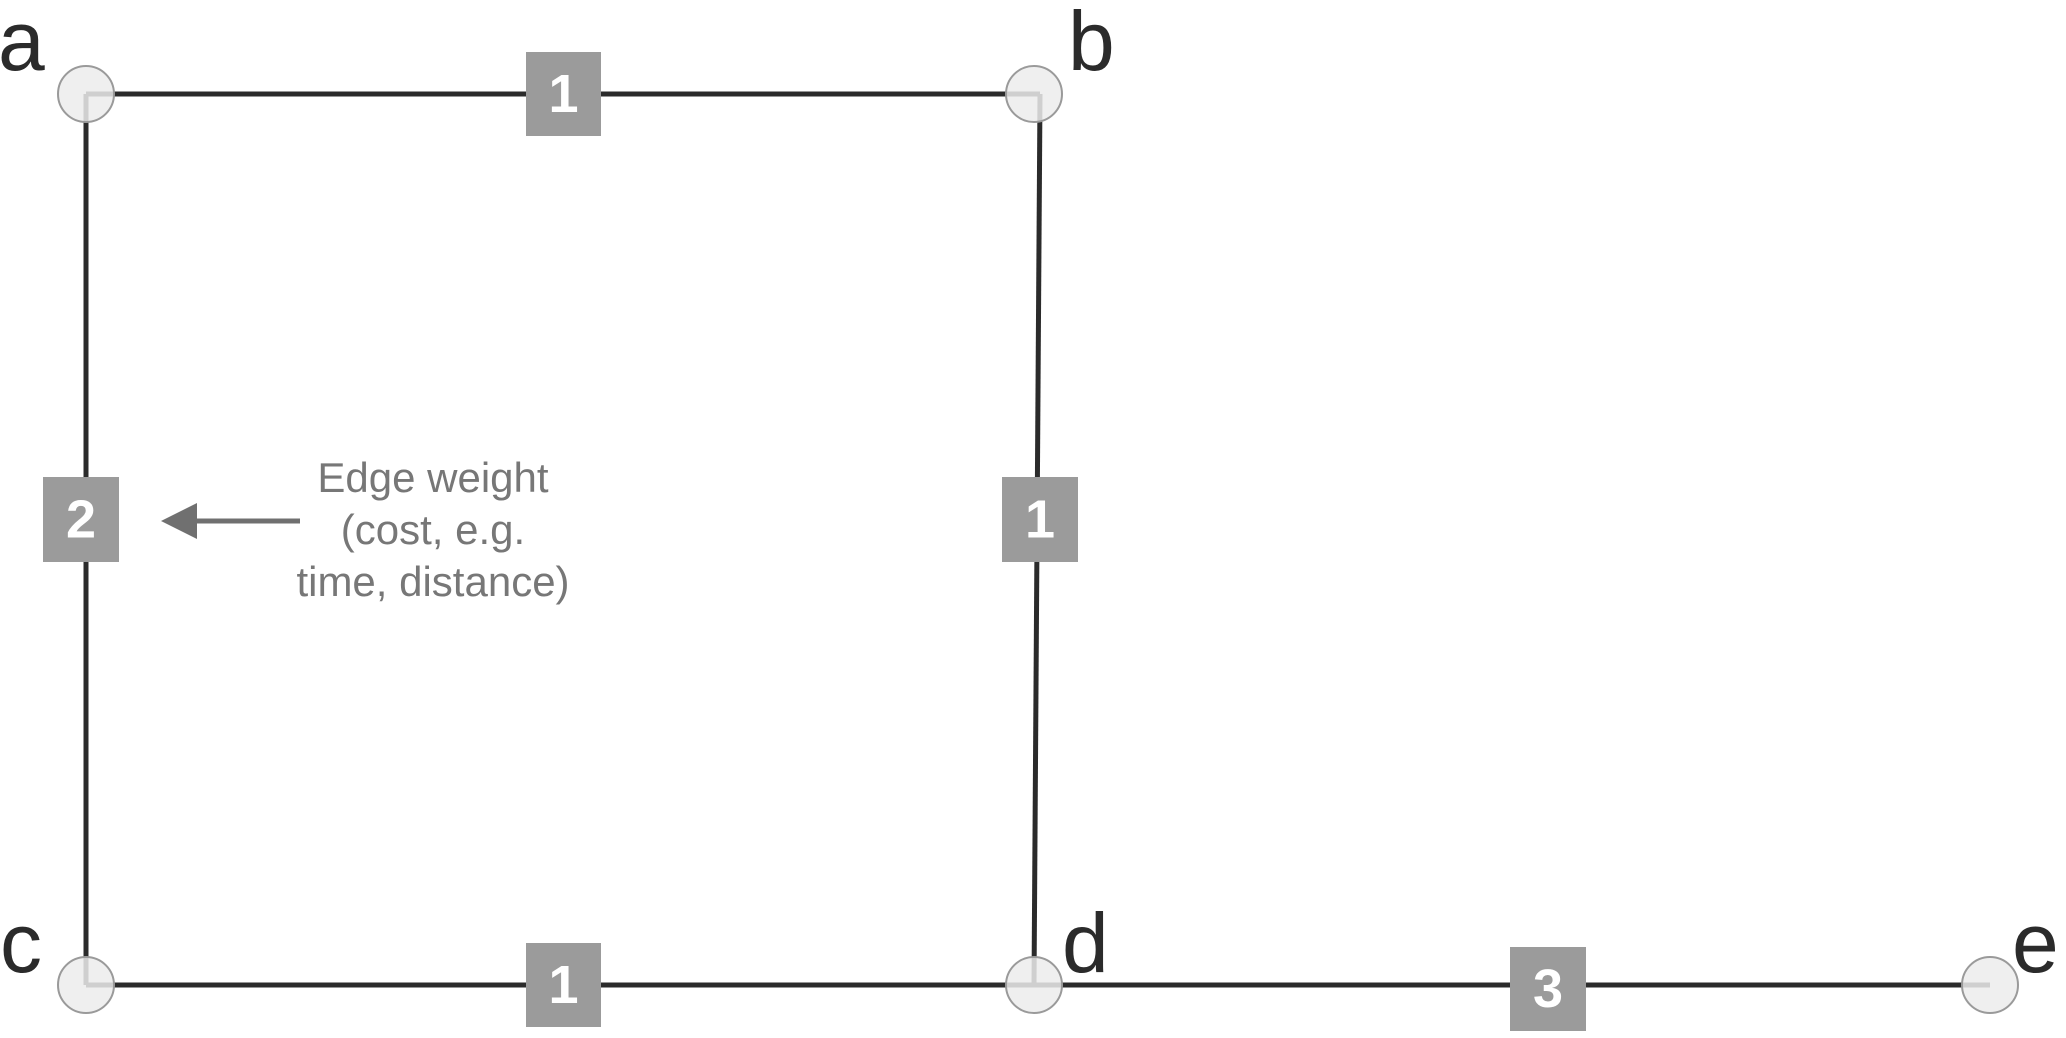 The image size is (2066, 1038). Describe the element at coordinates (432, 581) in the screenshot. I see `annotation-line-3: time, distance)` at that location.